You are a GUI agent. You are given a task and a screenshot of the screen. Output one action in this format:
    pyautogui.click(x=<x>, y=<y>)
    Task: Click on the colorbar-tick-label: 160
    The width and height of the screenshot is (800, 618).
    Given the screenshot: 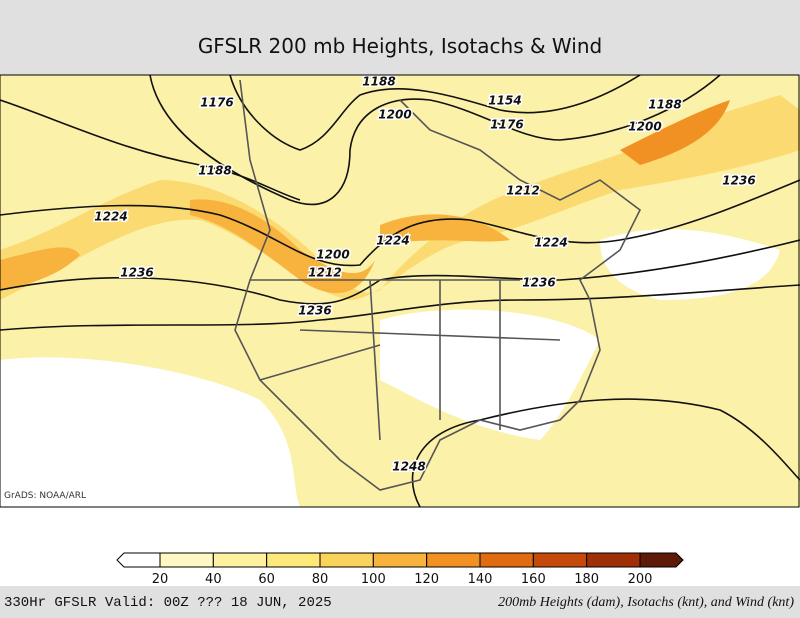 What is the action you would take?
    pyautogui.click(x=533, y=579)
    